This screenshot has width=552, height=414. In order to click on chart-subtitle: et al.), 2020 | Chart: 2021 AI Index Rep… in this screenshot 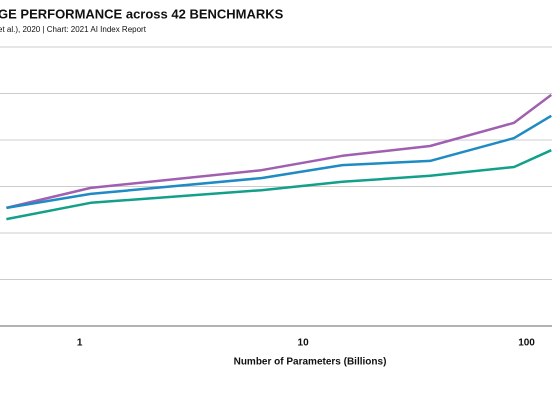, I will do `click(73, 29)`.